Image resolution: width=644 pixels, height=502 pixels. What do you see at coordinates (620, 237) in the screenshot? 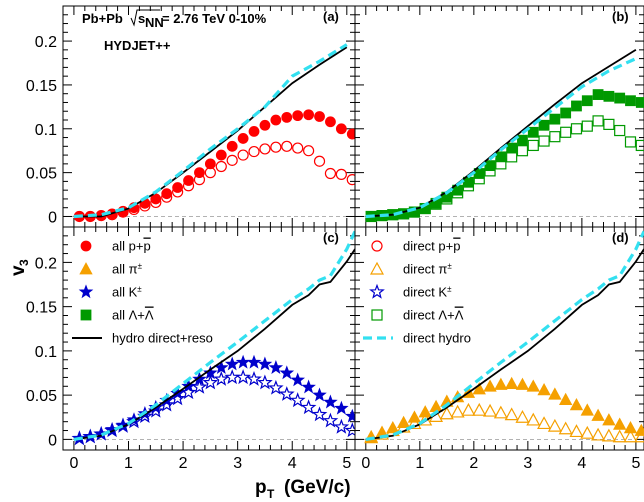
I see `panel-label: (d)` at bounding box center [620, 237].